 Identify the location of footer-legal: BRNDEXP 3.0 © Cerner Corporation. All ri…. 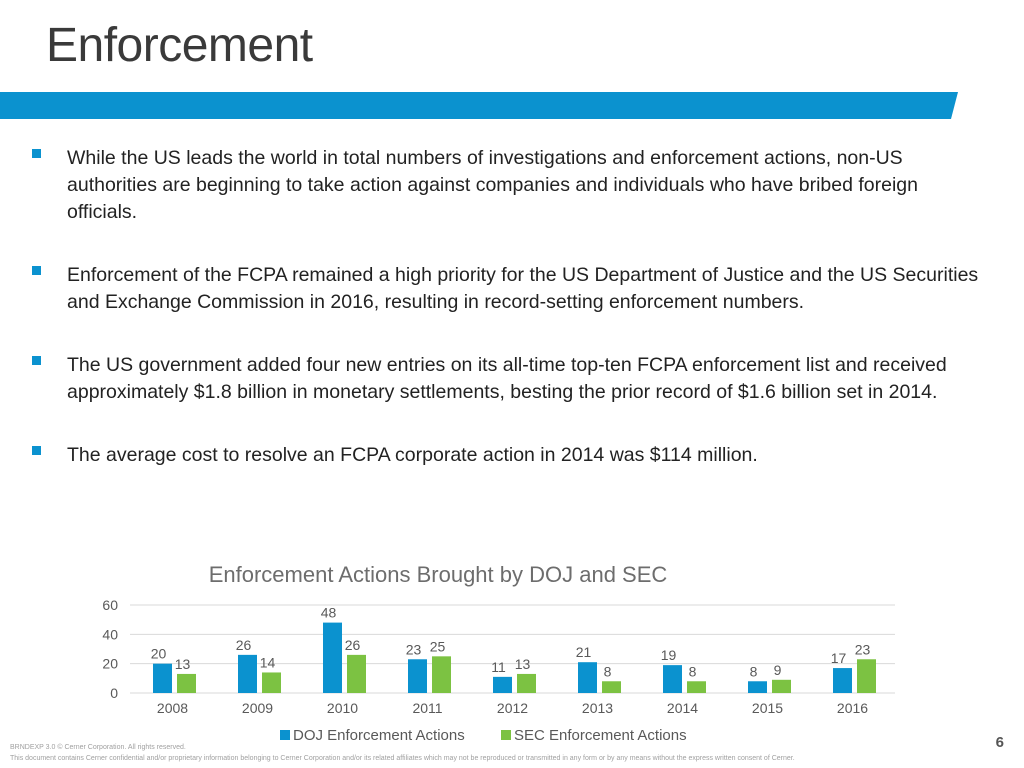
(490, 753).